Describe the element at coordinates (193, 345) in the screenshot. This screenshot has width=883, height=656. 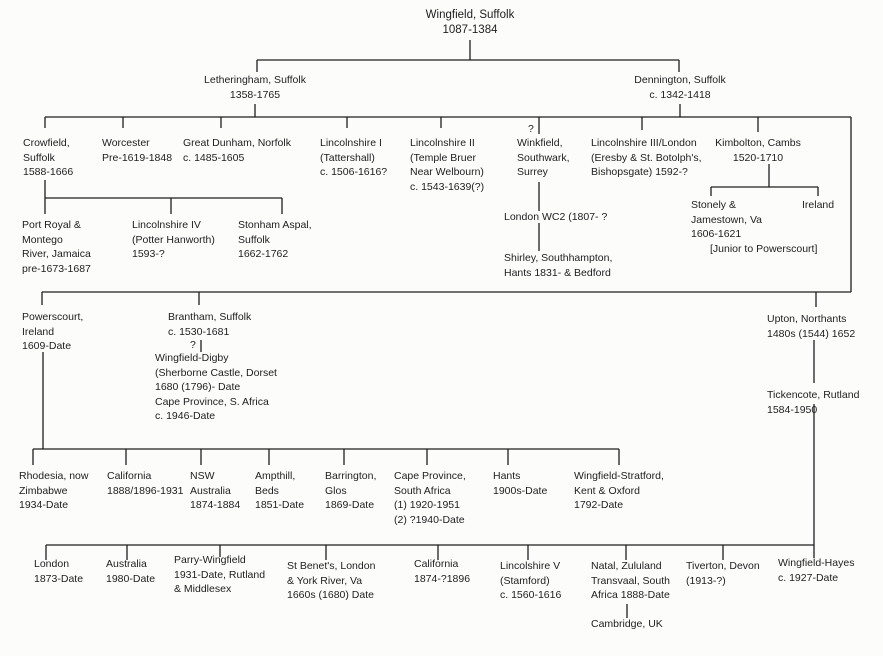
I see `node-brantham-query: ?` at that location.